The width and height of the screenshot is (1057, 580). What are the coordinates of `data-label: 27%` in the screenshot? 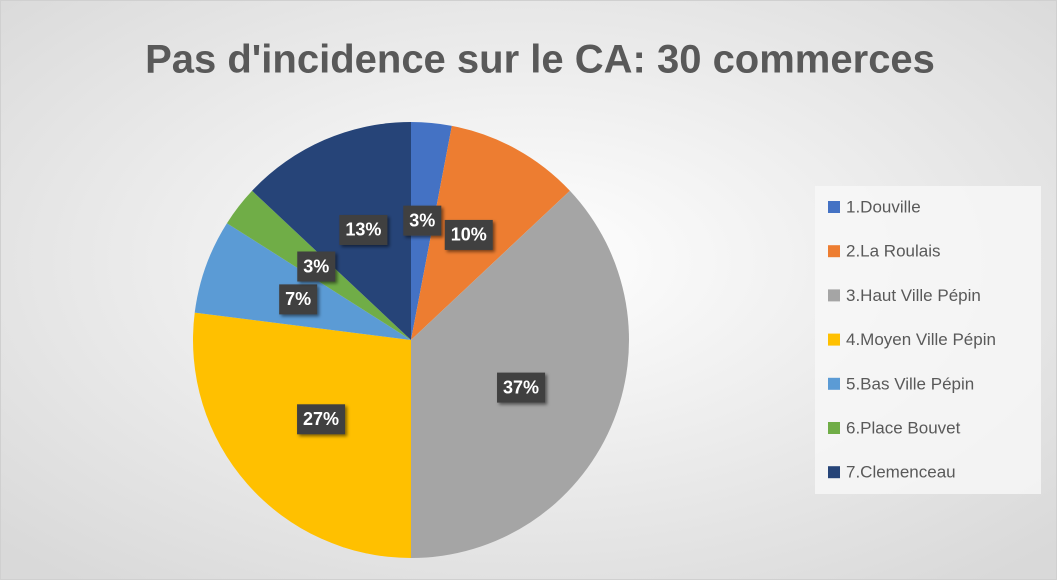 It's located at (321, 419).